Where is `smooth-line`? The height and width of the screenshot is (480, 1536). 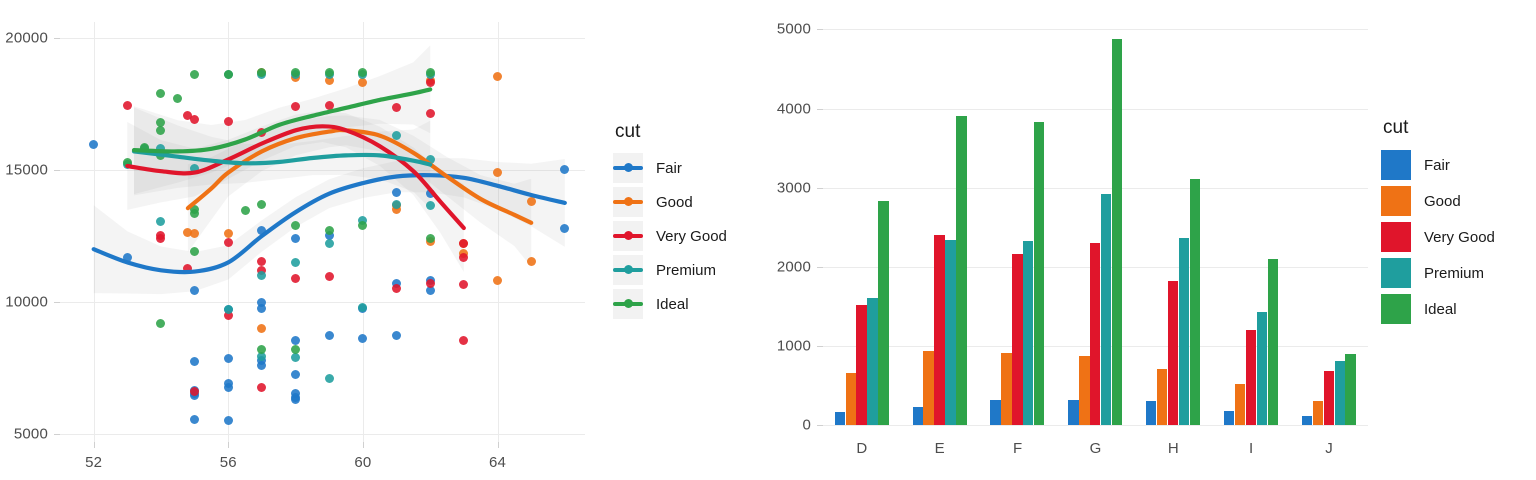 smooth-line is located at coordinates (359, 176).